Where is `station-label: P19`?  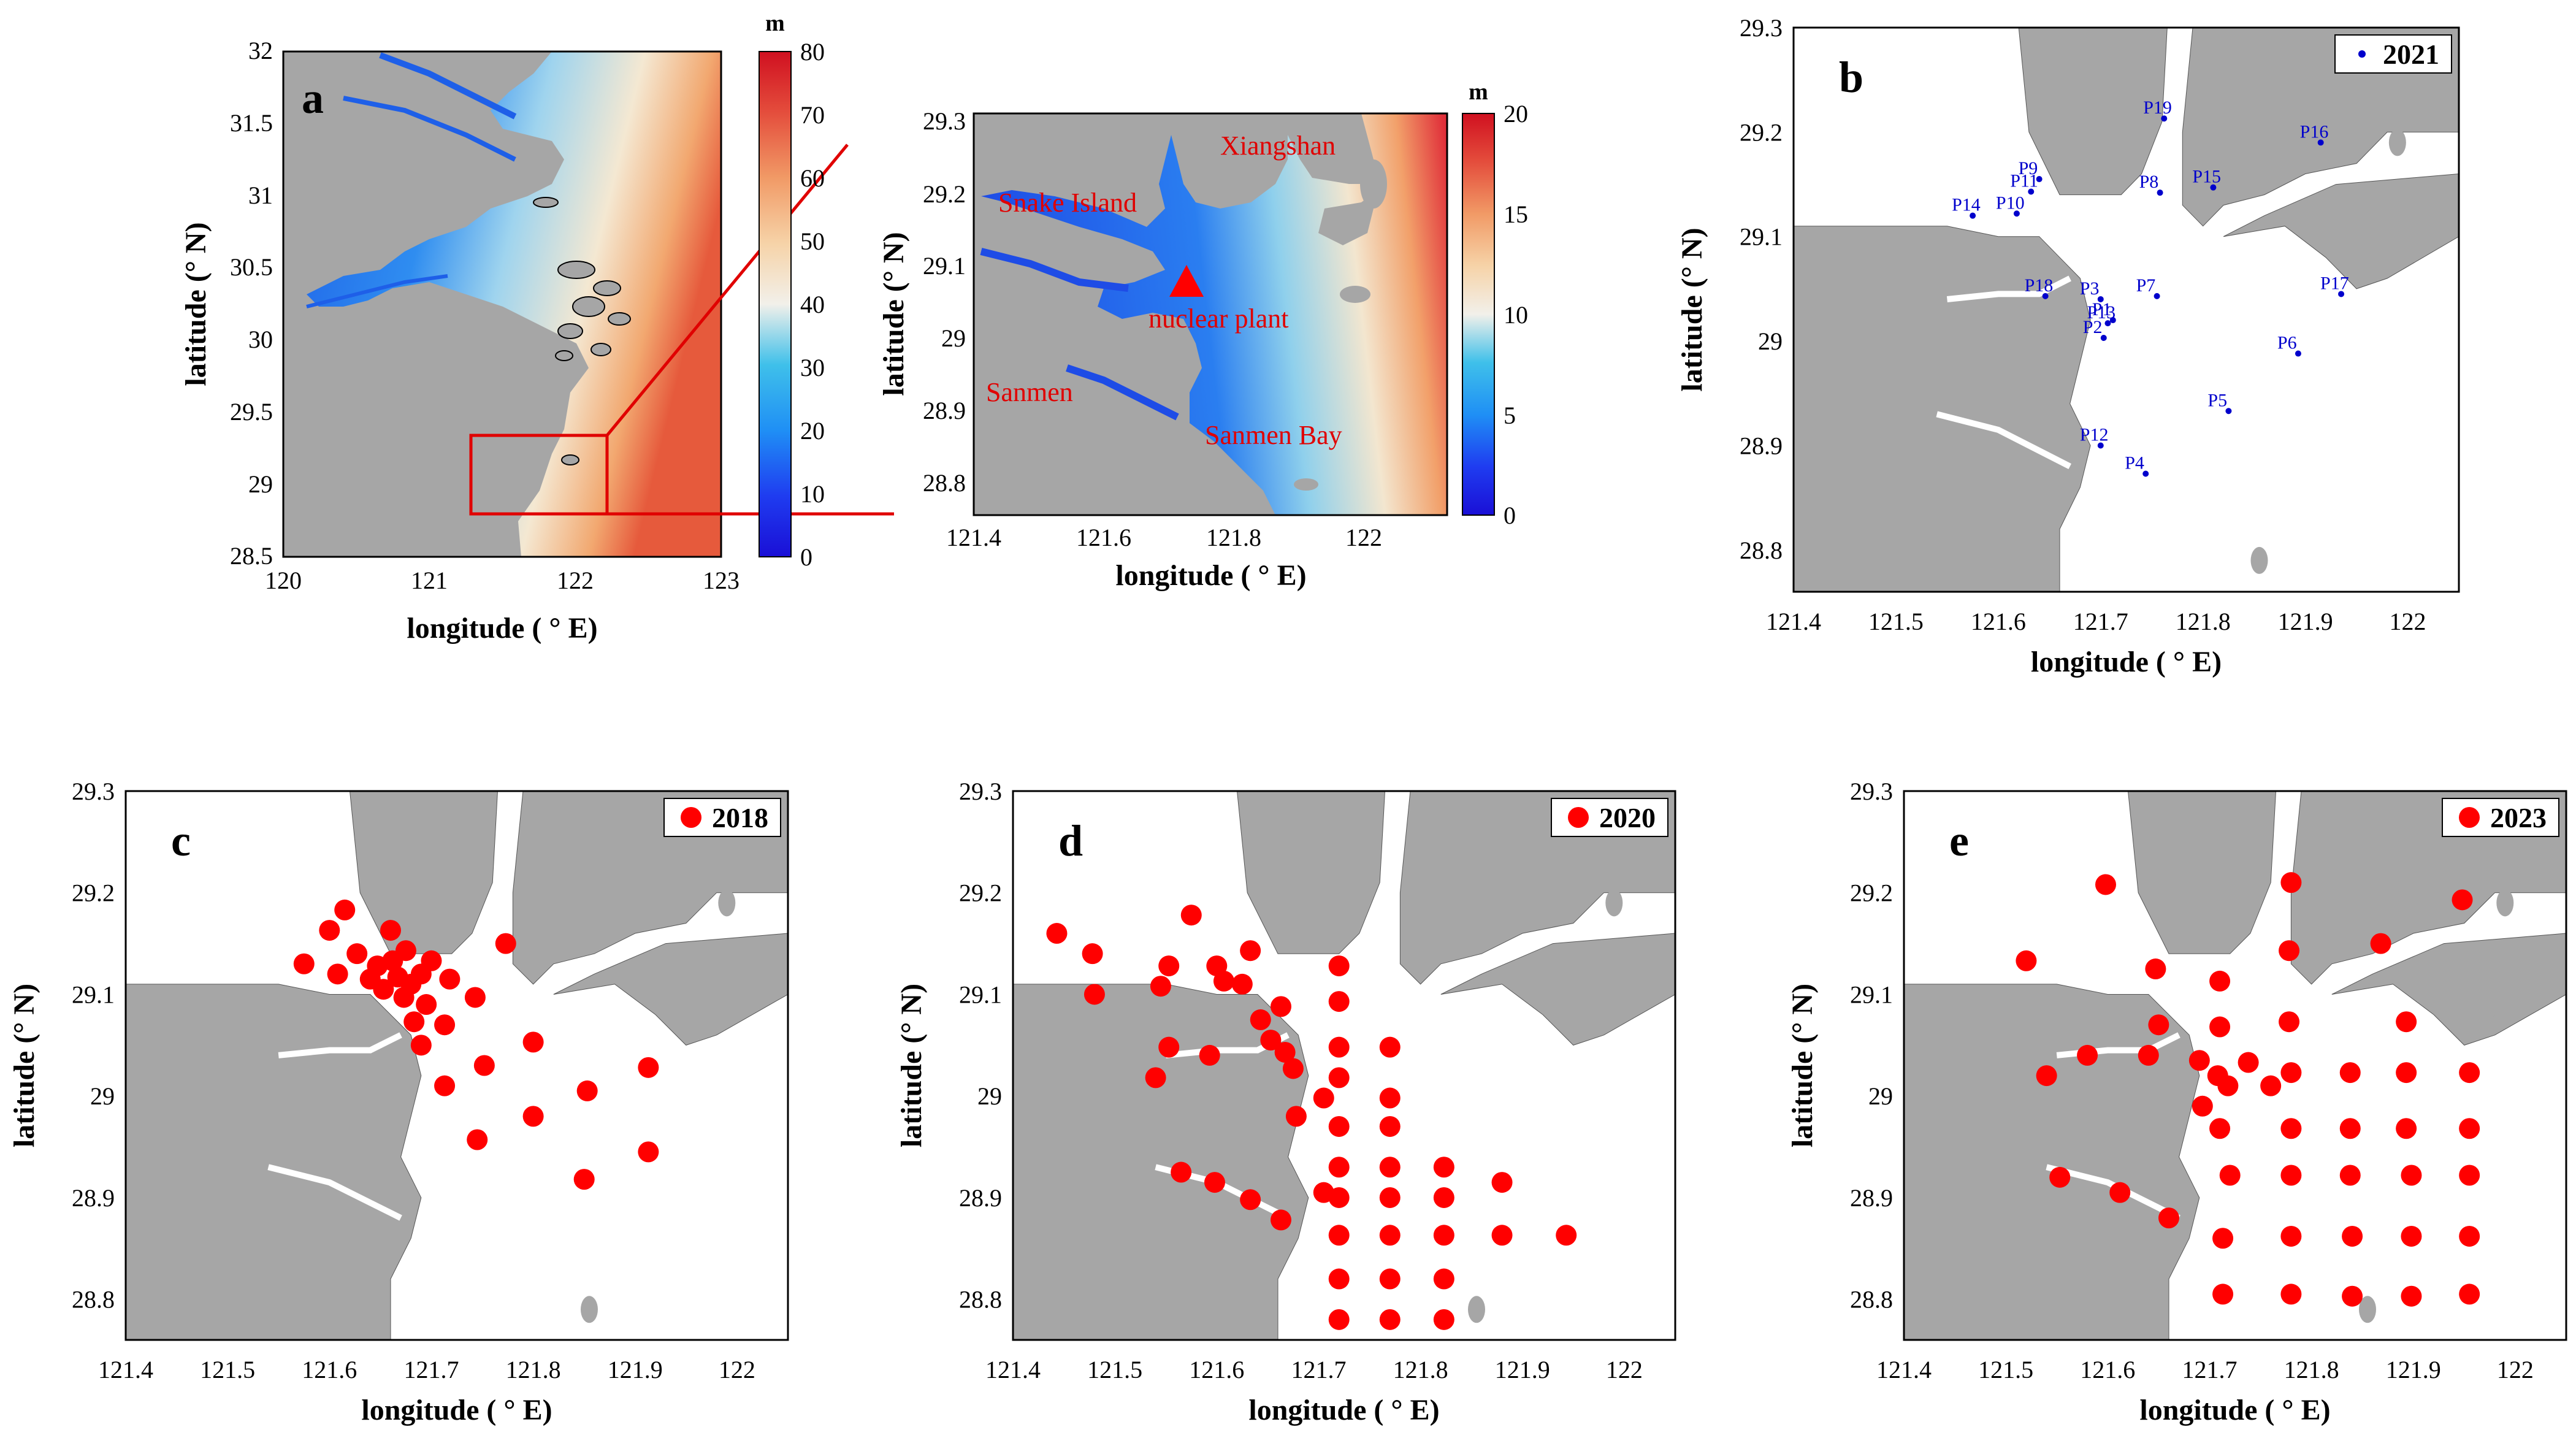
station-label: P19 is located at coordinates (2157, 108).